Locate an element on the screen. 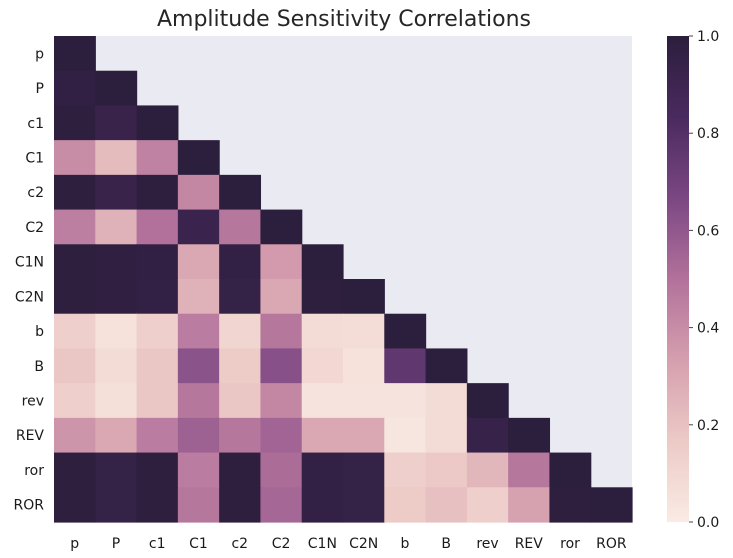 The height and width of the screenshot is (558, 733). cell-C1N-C1 is located at coordinates (198, 262).